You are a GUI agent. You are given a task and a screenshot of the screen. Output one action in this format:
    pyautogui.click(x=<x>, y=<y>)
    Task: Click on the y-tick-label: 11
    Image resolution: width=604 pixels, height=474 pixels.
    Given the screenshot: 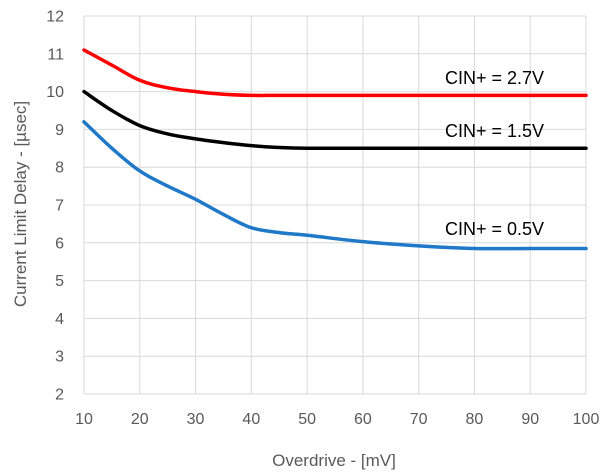 What is the action you would take?
    pyautogui.click(x=55, y=54)
    